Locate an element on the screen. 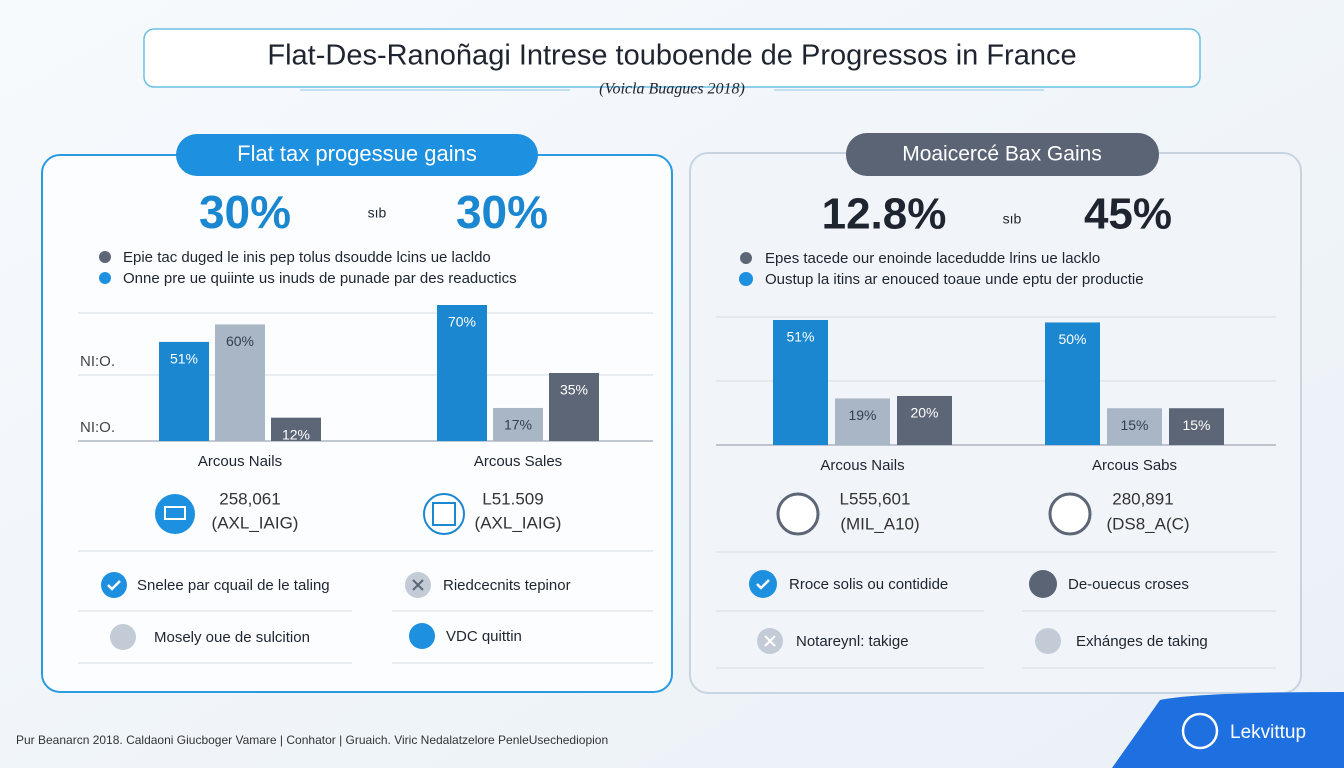  item: Exhánges de taking is located at coordinates (1142, 641).